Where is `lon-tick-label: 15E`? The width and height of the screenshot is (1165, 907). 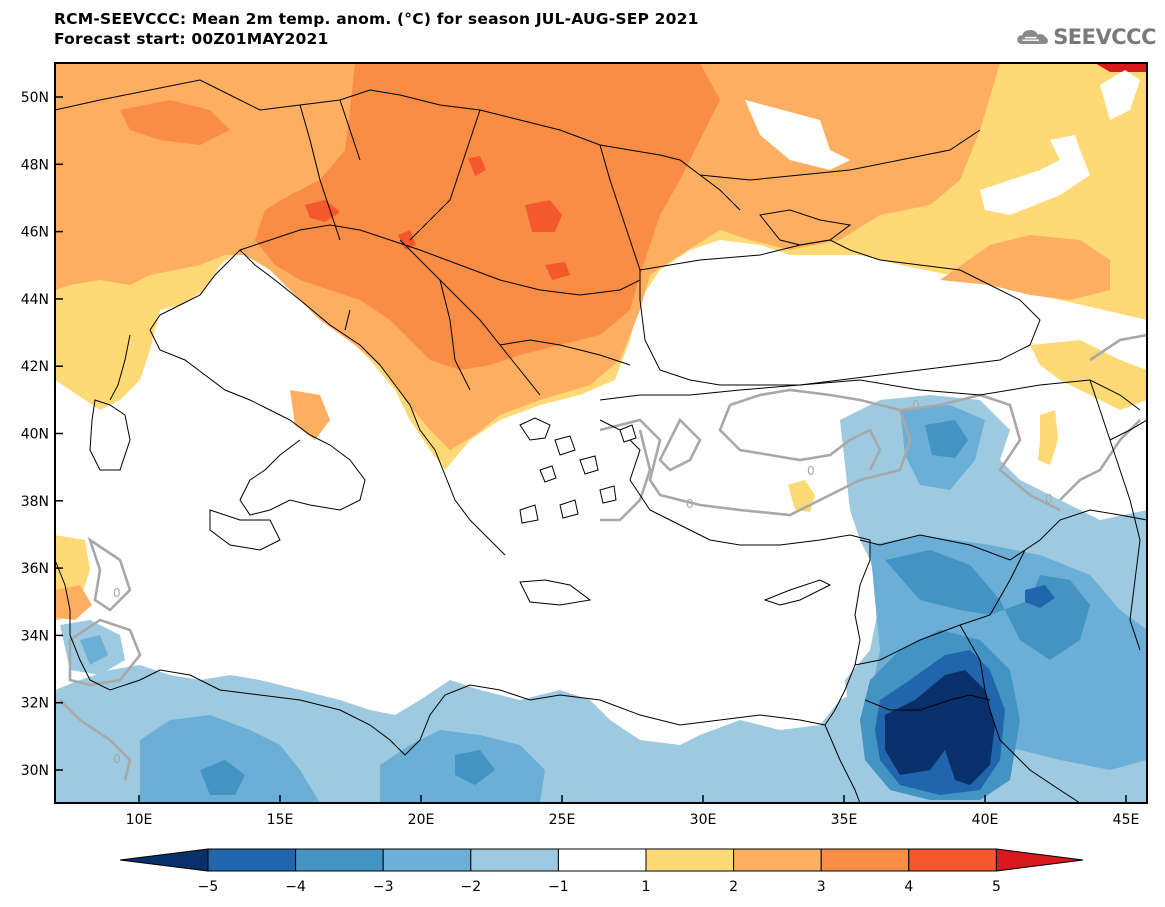 lon-tick-label: 15E is located at coordinates (280, 820).